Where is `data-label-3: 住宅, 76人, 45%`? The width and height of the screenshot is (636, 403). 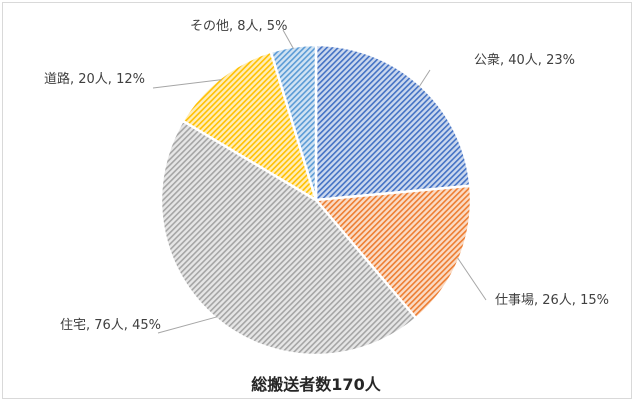 data-label-3: 住宅, 76人, 45% is located at coordinates (110, 325).